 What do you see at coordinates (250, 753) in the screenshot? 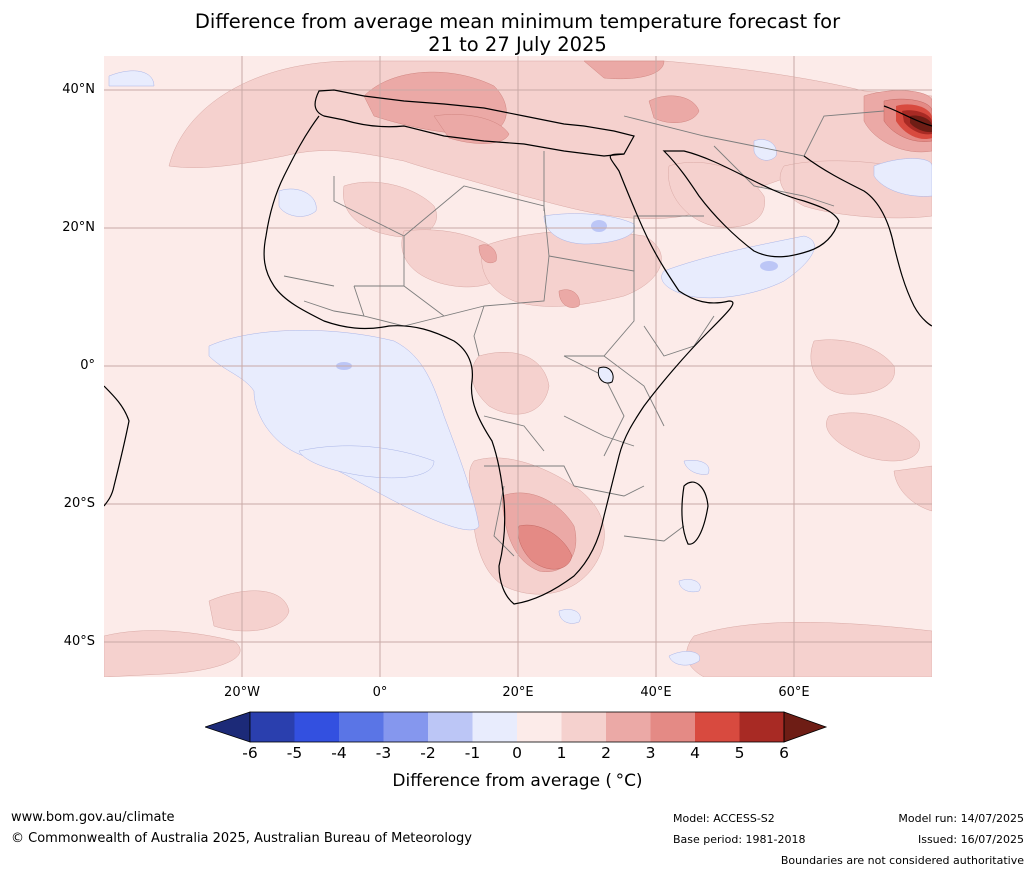
I see `colorbar-tick-label: -6` at bounding box center [250, 753].